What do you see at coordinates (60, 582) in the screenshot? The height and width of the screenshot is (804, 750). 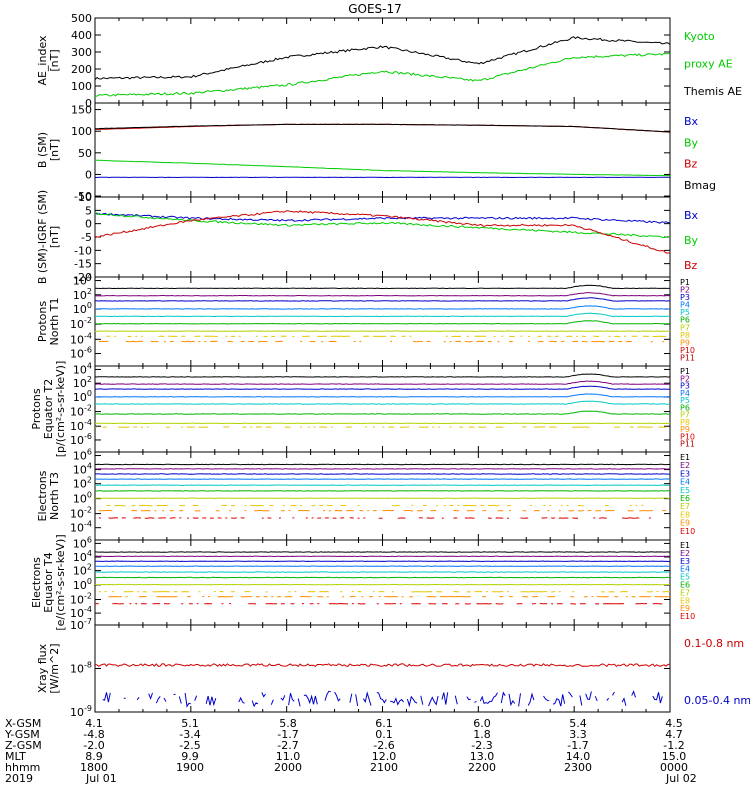 I see `ylabel-electrons_t4: [e/(cm²-s-sr-keV)]` at bounding box center [60, 582].